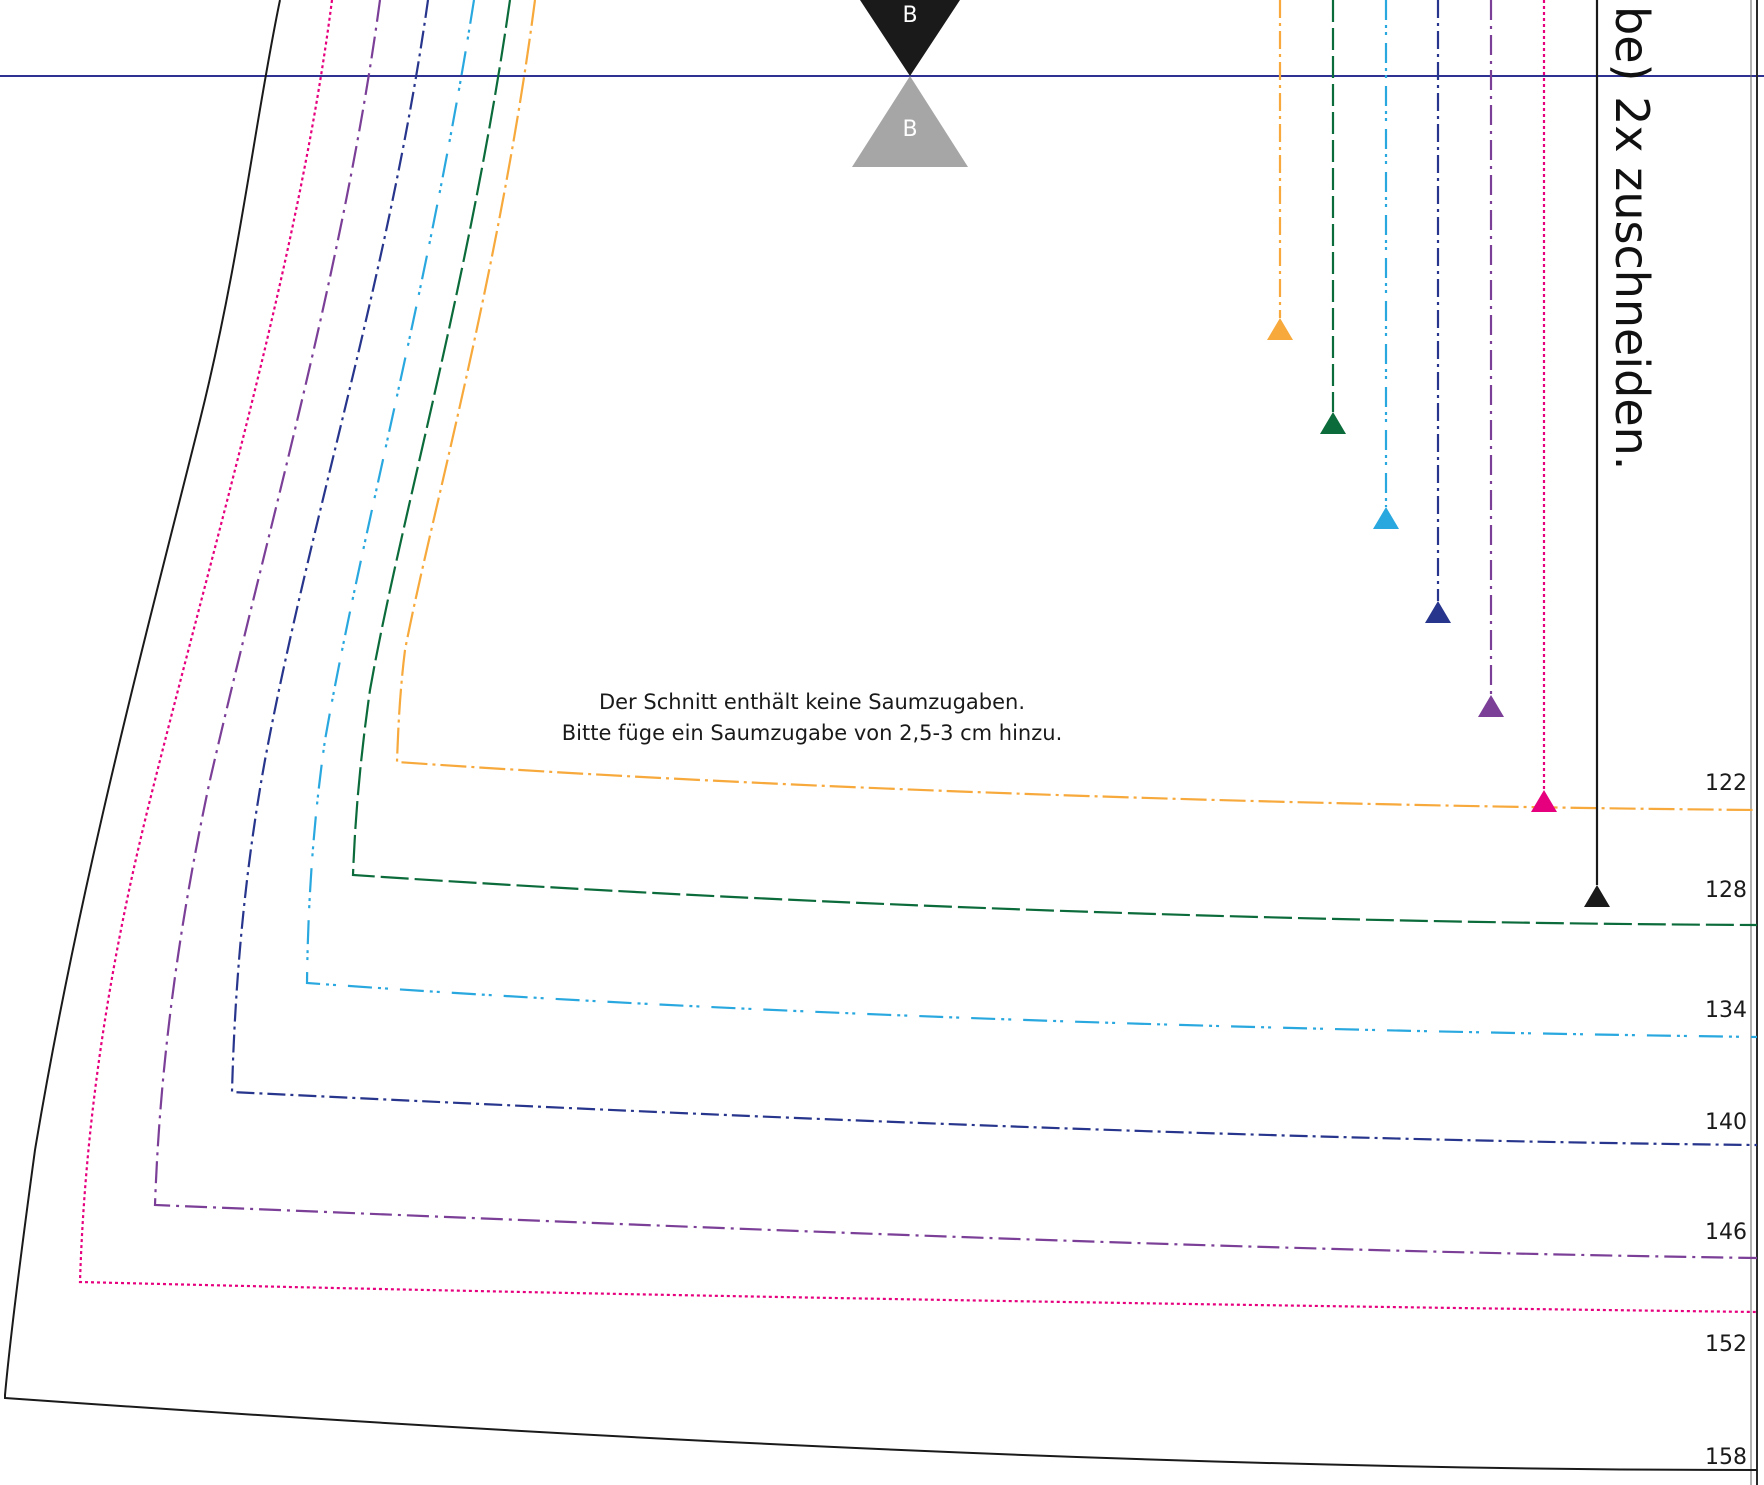 This screenshot has height=1485, width=1764. What do you see at coordinates (1726, 890) in the screenshot?
I see `size-label-128: 128` at bounding box center [1726, 890].